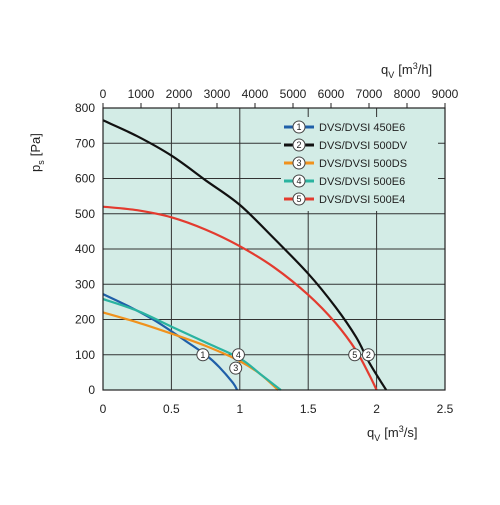 The height and width of the screenshot is (505, 500). I want to click on x-top-label-unit-end: /h], so click(425, 69).